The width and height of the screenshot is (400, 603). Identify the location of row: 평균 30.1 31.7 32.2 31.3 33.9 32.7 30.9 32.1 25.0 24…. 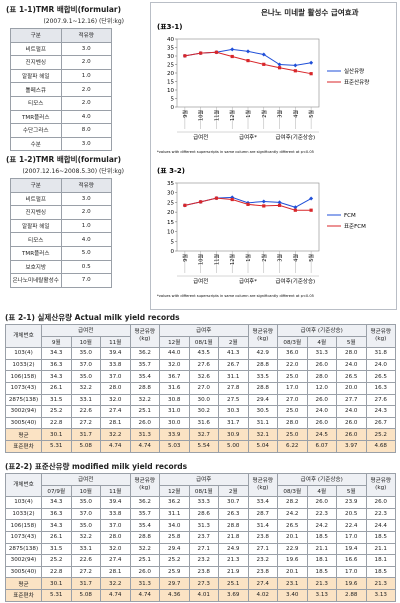
(200, 434).